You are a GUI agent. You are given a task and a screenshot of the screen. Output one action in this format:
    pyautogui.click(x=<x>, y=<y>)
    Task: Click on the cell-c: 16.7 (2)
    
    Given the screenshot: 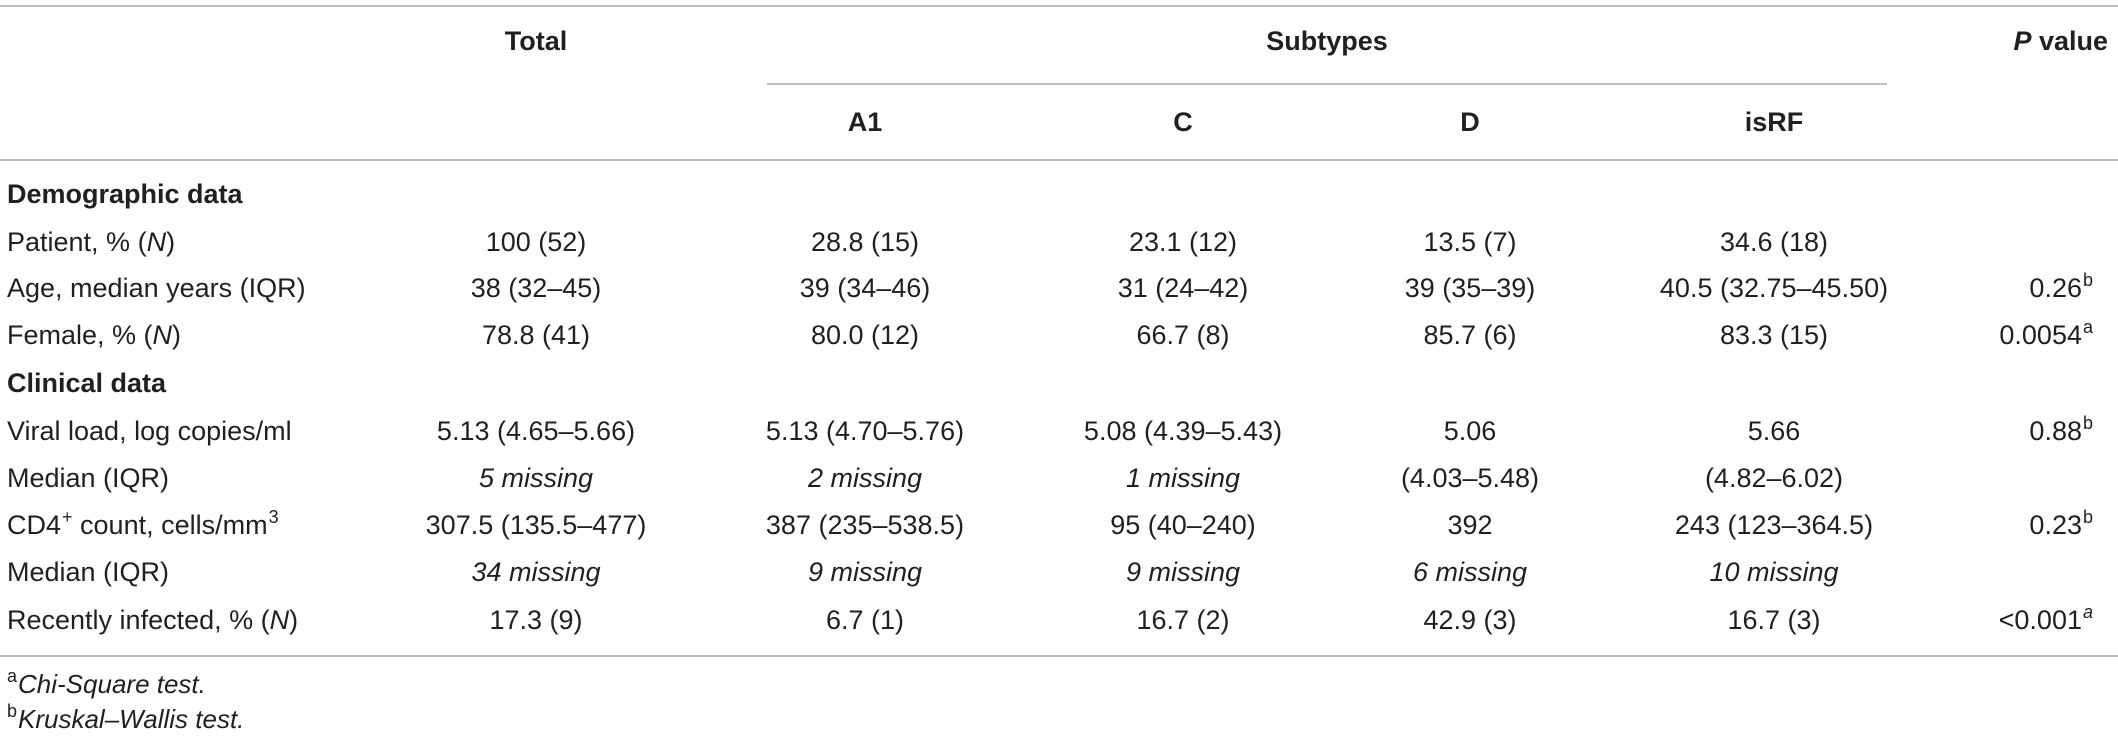 What is the action you would take?
    pyautogui.click(x=1183, y=620)
    